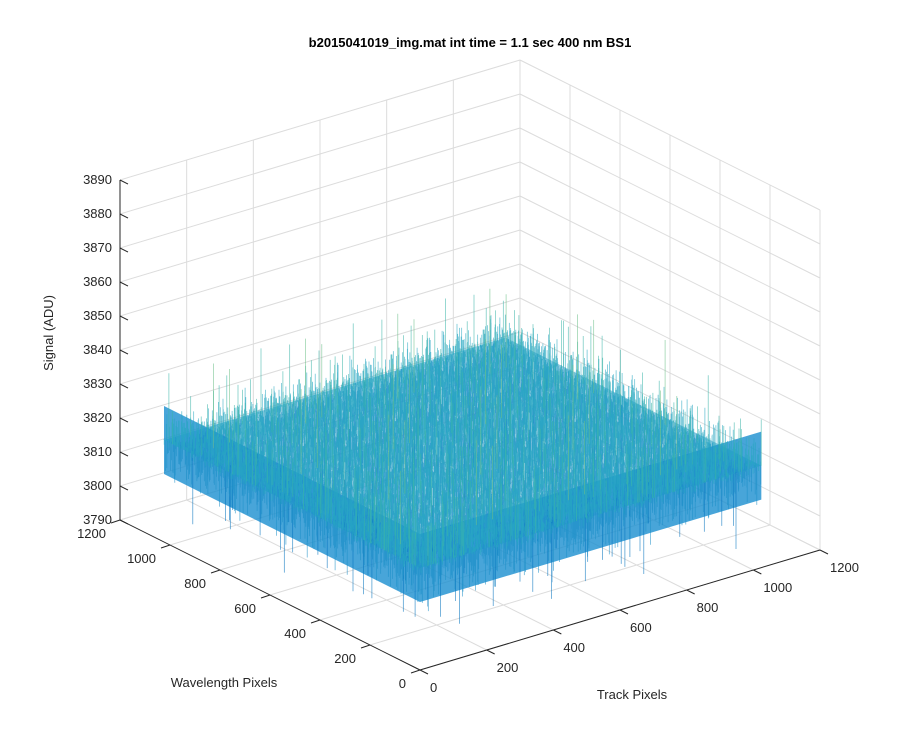  What do you see at coordinates (97, 417) in the screenshot?
I see `z-tick-label: 3820` at bounding box center [97, 417].